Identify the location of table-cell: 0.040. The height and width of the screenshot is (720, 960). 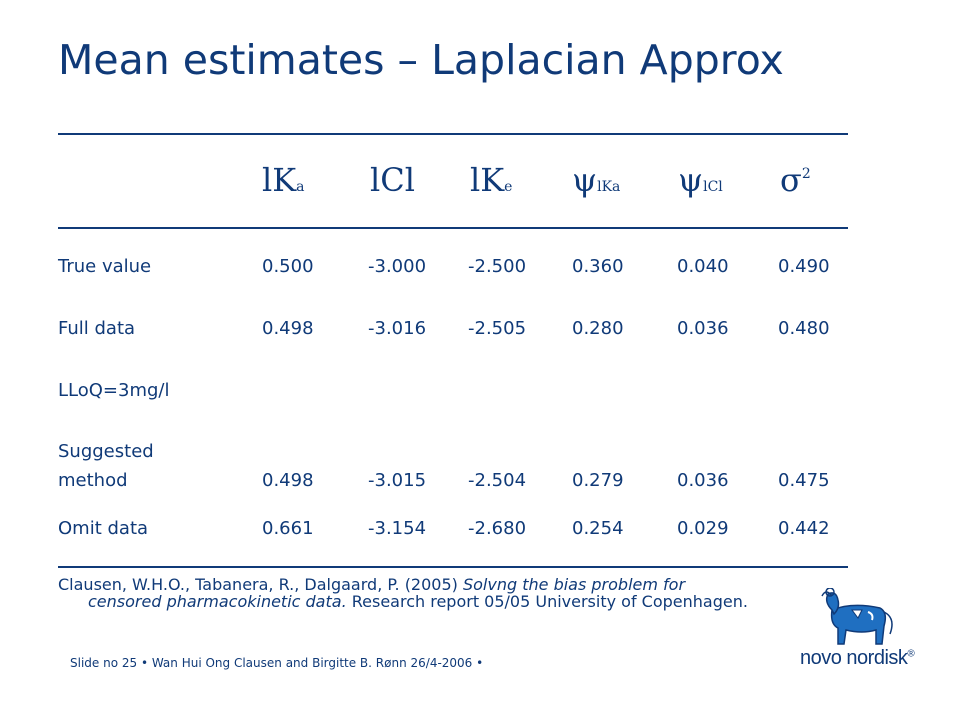
(703, 266).